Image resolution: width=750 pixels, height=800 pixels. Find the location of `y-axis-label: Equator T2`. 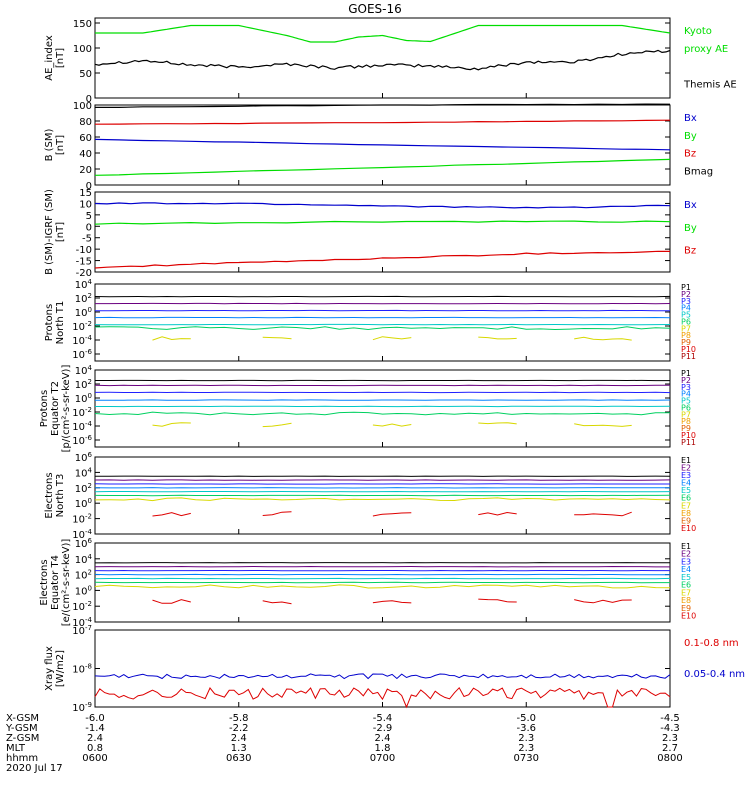

y-axis-label: Equator T2 is located at coordinates (55, 408).